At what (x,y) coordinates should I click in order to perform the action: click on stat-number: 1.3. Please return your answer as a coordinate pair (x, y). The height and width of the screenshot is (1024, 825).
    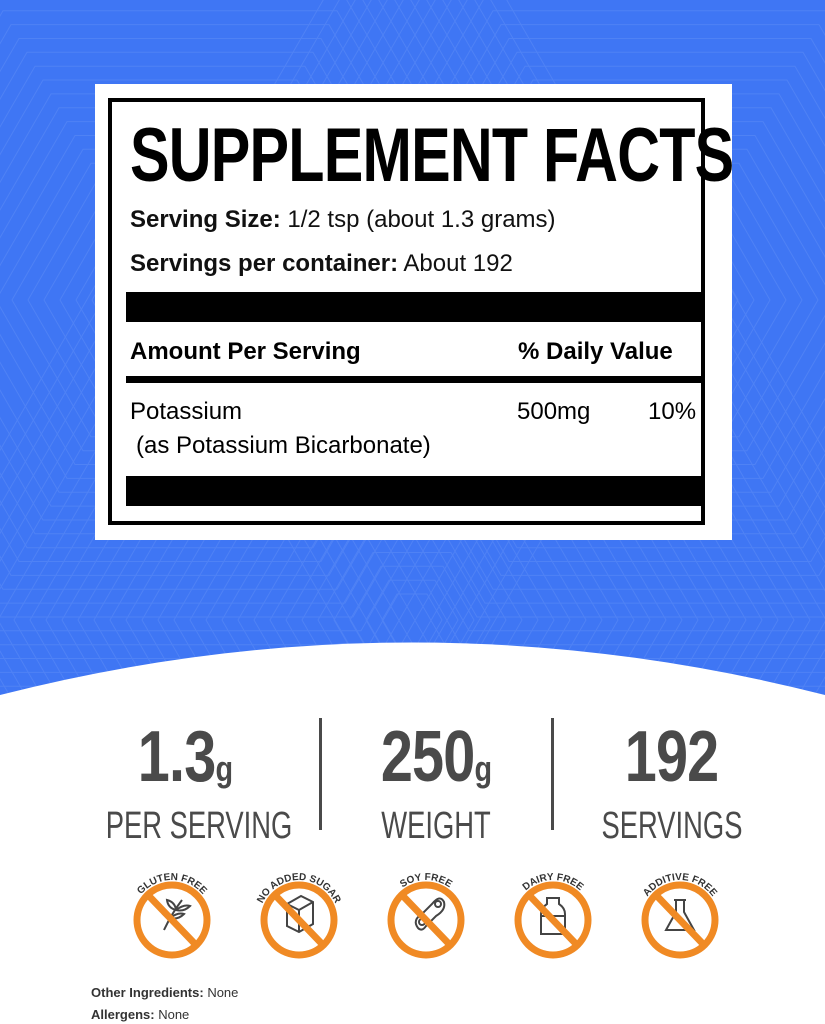
    Looking at the image, I should click on (176, 757).